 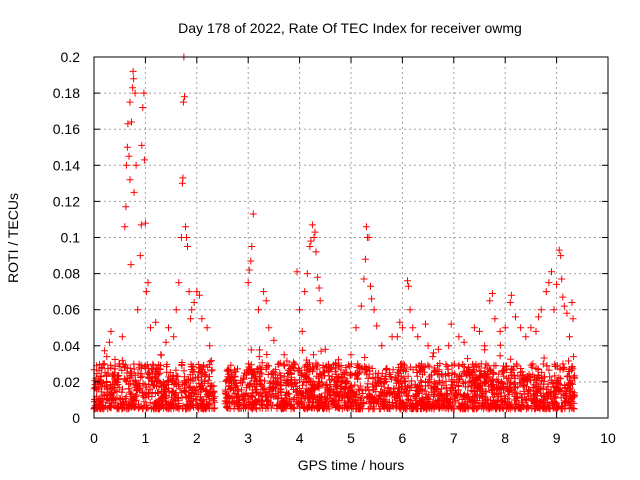 What do you see at coordinates (248, 438) in the screenshot?
I see `x-tick-label: 3` at bounding box center [248, 438].